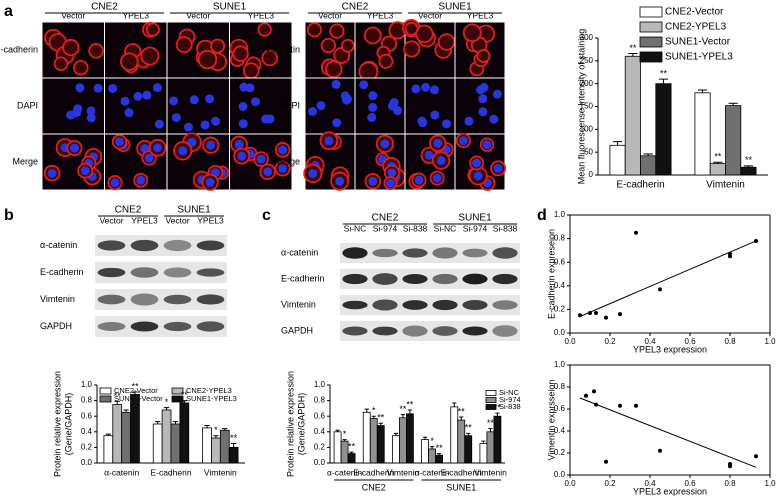 This screenshot has width=778, height=496. What do you see at coordinates (87, 447) in the screenshot?
I see `y-tick-label: 0.2` at bounding box center [87, 447].